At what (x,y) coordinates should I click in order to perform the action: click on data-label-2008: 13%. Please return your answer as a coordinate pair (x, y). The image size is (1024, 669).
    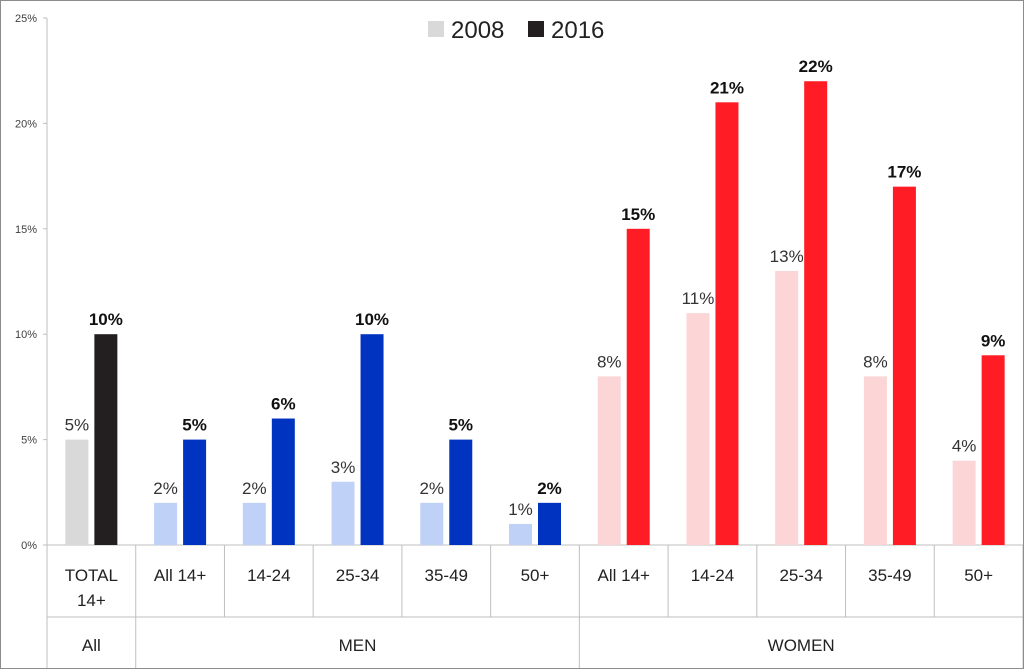
    Looking at the image, I should click on (787, 256).